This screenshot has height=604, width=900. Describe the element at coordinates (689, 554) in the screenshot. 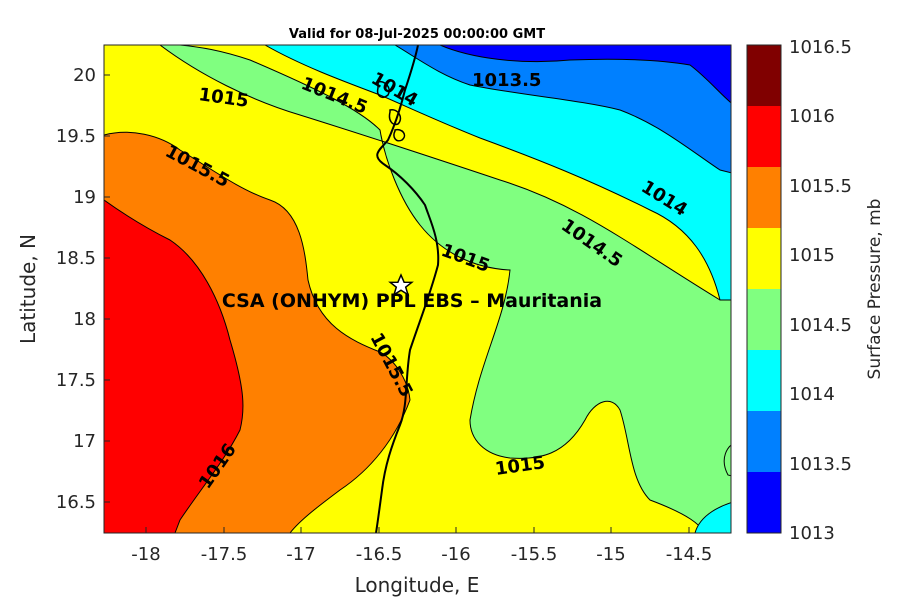

I see `x-tick-label: -14.5` at that location.